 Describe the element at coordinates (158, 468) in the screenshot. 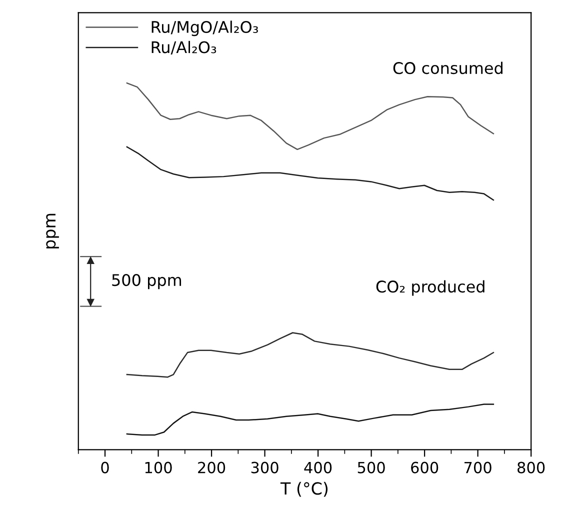

I see `x-tick-label: 100` at that location.